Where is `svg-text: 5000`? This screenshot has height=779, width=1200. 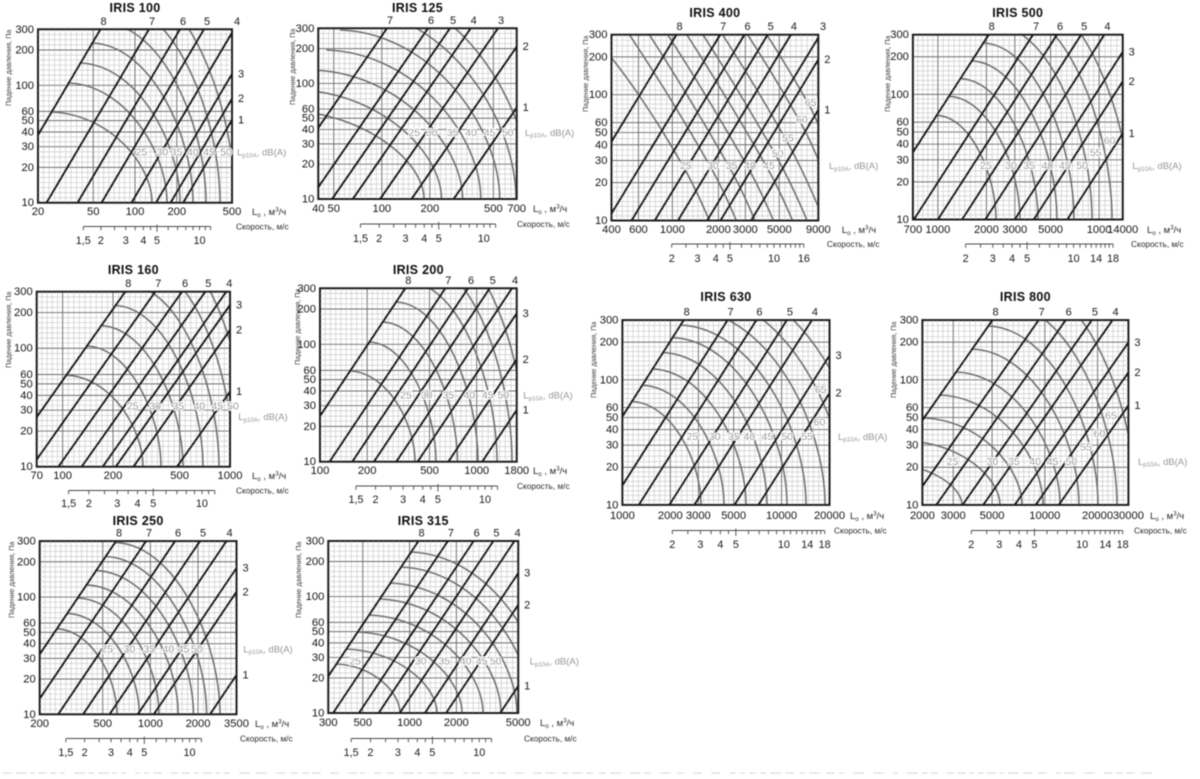 svg-text: 5000 is located at coordinates (733, 516).